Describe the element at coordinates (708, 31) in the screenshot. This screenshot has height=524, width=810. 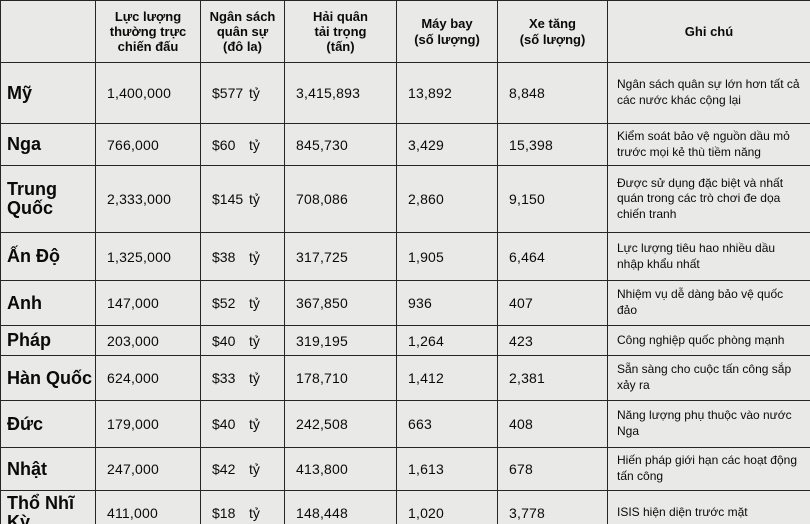
I see `col-header-notes: Ghi chú` at that location.